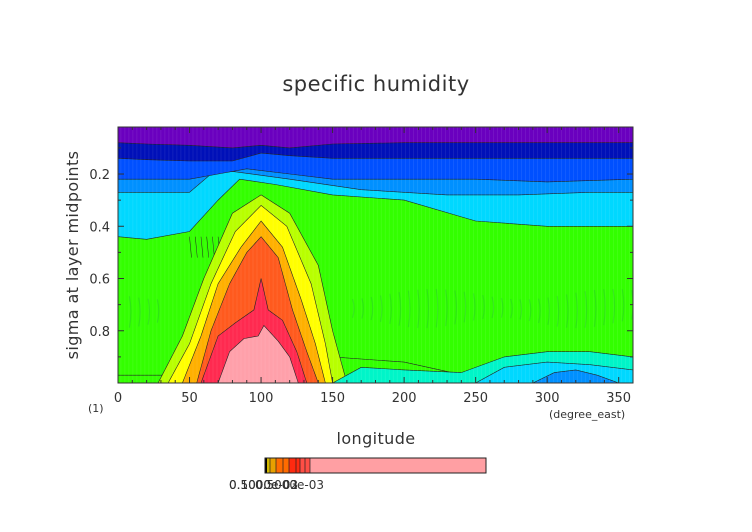  I want to click on x-tick-label: 100, so click(261, 398).